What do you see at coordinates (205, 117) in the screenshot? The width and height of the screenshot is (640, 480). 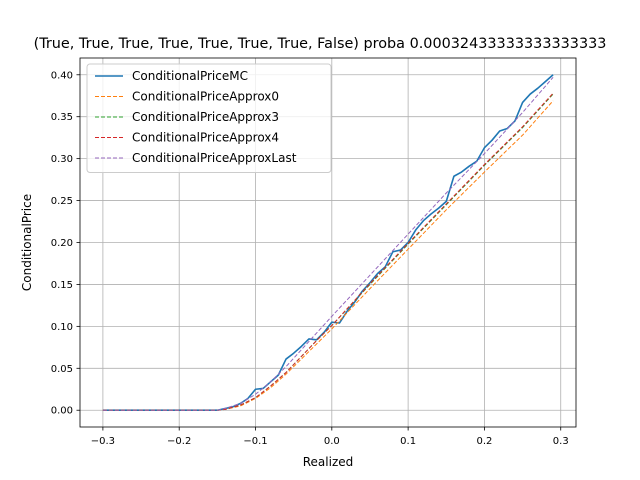 I see `legend-label: ConditionalPriceApprox3` at bounding box center [205, 117].